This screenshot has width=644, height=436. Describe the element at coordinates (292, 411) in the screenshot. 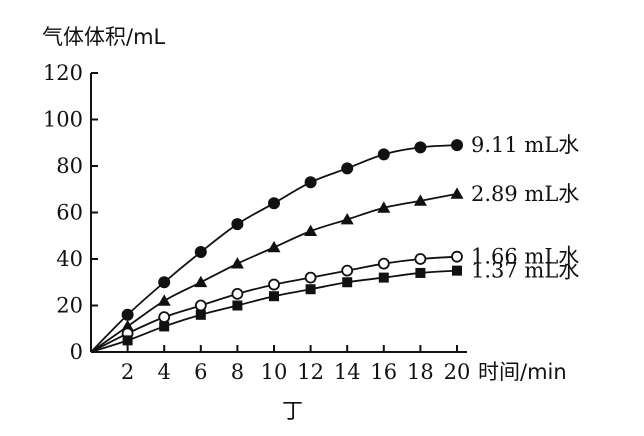

I see `figure-caption: 丁` at that location.